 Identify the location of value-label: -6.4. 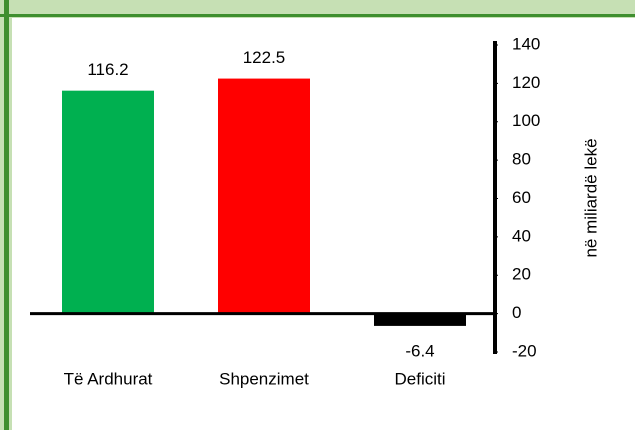
(419, 350).